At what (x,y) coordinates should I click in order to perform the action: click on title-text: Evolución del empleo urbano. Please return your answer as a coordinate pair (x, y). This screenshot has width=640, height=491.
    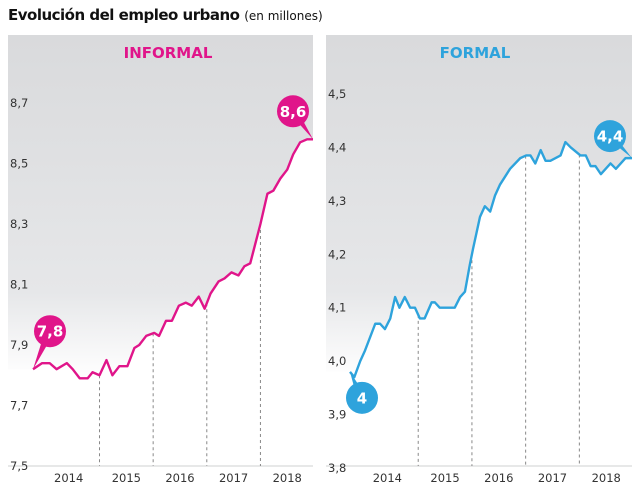
    Looking at the image, I should click on (124, 15).